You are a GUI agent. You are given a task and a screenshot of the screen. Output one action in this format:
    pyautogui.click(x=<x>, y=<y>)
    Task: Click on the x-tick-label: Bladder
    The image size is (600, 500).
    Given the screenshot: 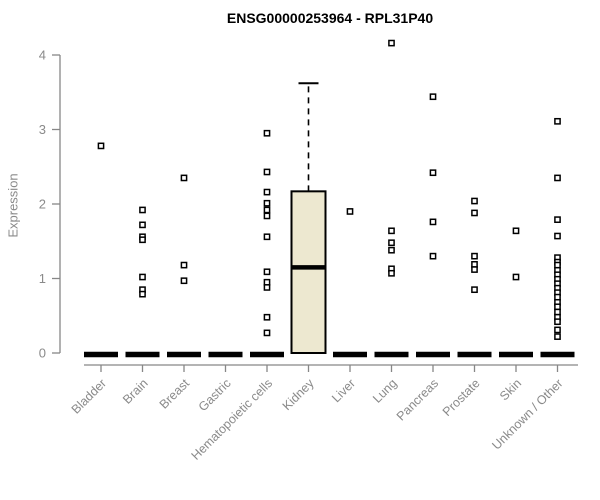 What is the action you would take?
    pyautogui.click(x=89, y=396)
    